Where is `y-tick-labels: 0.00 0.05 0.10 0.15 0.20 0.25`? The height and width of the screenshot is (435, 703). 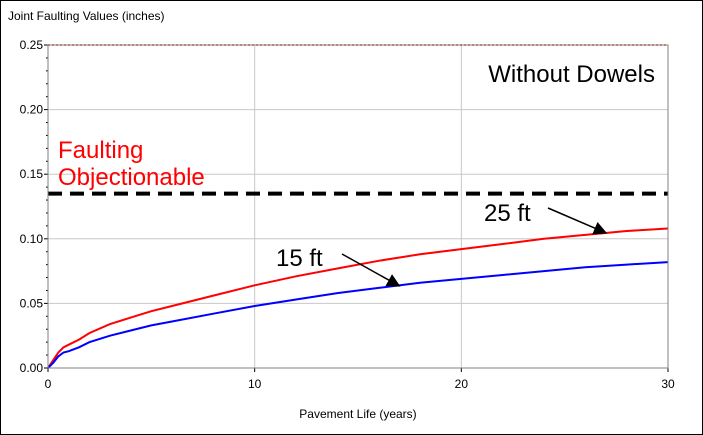
y-tick-labels: 0.00 0.05 0.10 0.15 0.20 0.25 is located at coordinates (32, 206).